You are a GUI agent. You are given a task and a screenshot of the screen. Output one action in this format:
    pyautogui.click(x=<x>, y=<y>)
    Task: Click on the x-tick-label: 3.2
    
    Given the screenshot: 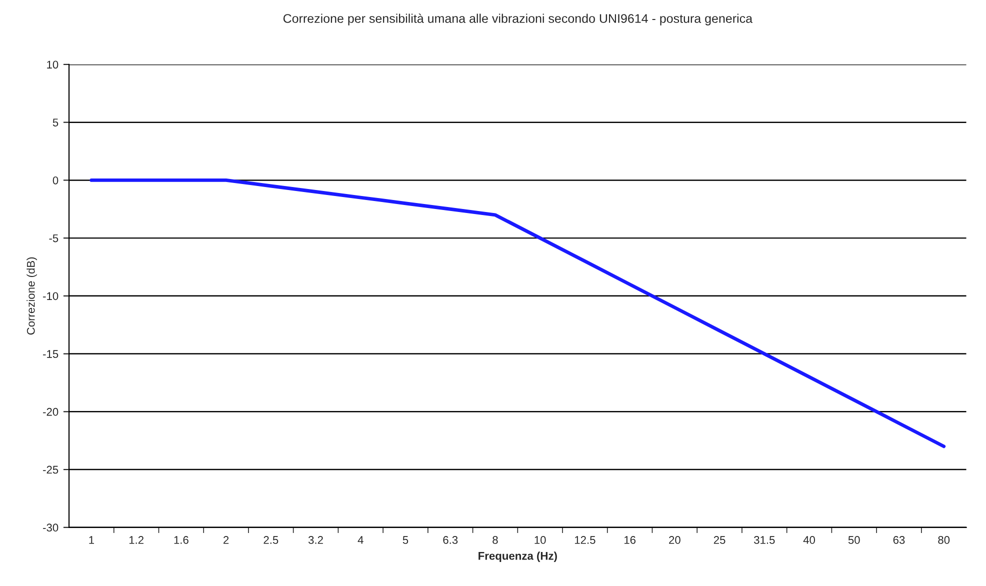 What is the action you would take?
    pyautogui.click(x=315, y=540)
    